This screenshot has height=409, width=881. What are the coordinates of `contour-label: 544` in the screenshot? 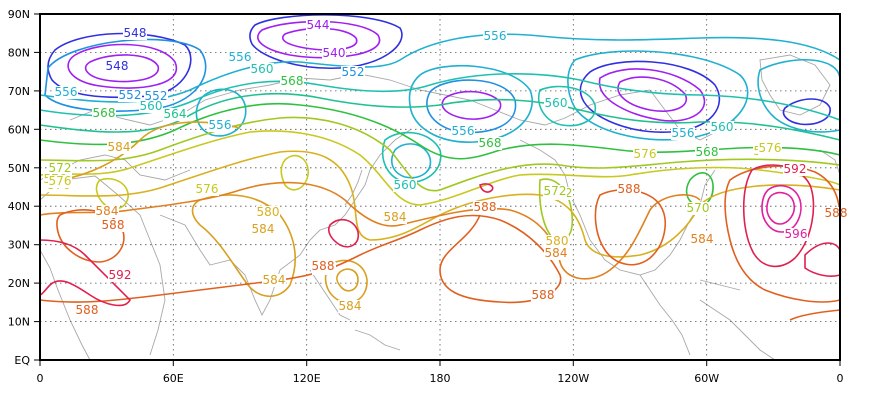 It's located at (318, 25).